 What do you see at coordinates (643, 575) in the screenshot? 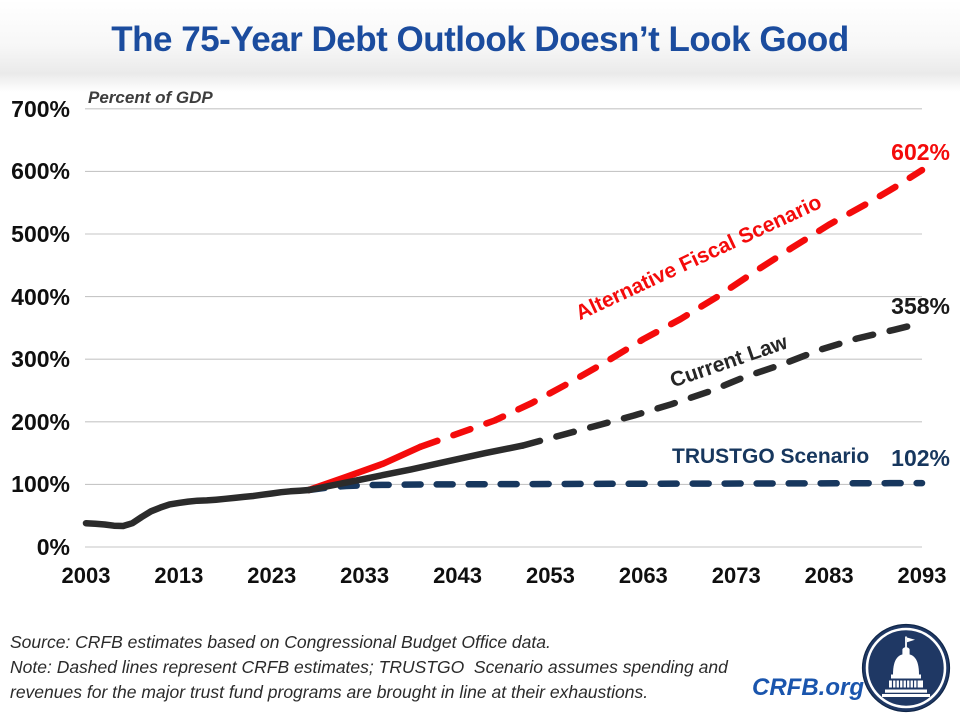
I see `x-axis-label: 2063` at bounding box center [643, 575].